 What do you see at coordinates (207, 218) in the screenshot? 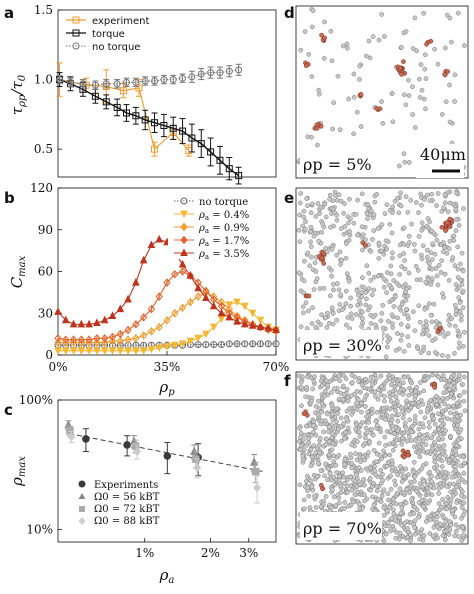
I see `legend-sub: a` at bounding box center [207, 218].